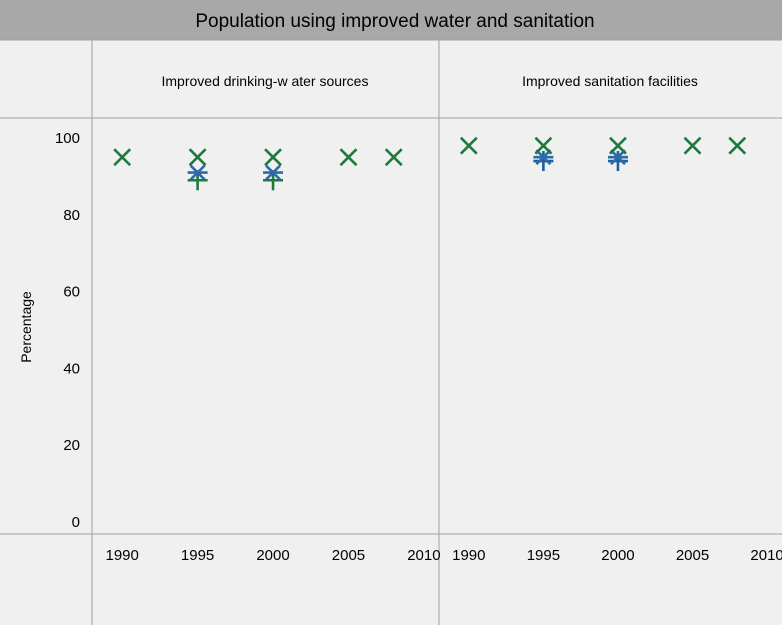 The width and height of the screenshot is (782, 625). What do you see at coordinates (265, 81) in the screenshot?
I see `panel-label-drinking-water: Improved drinking-w ater sources` at bounding box center [265, 81].